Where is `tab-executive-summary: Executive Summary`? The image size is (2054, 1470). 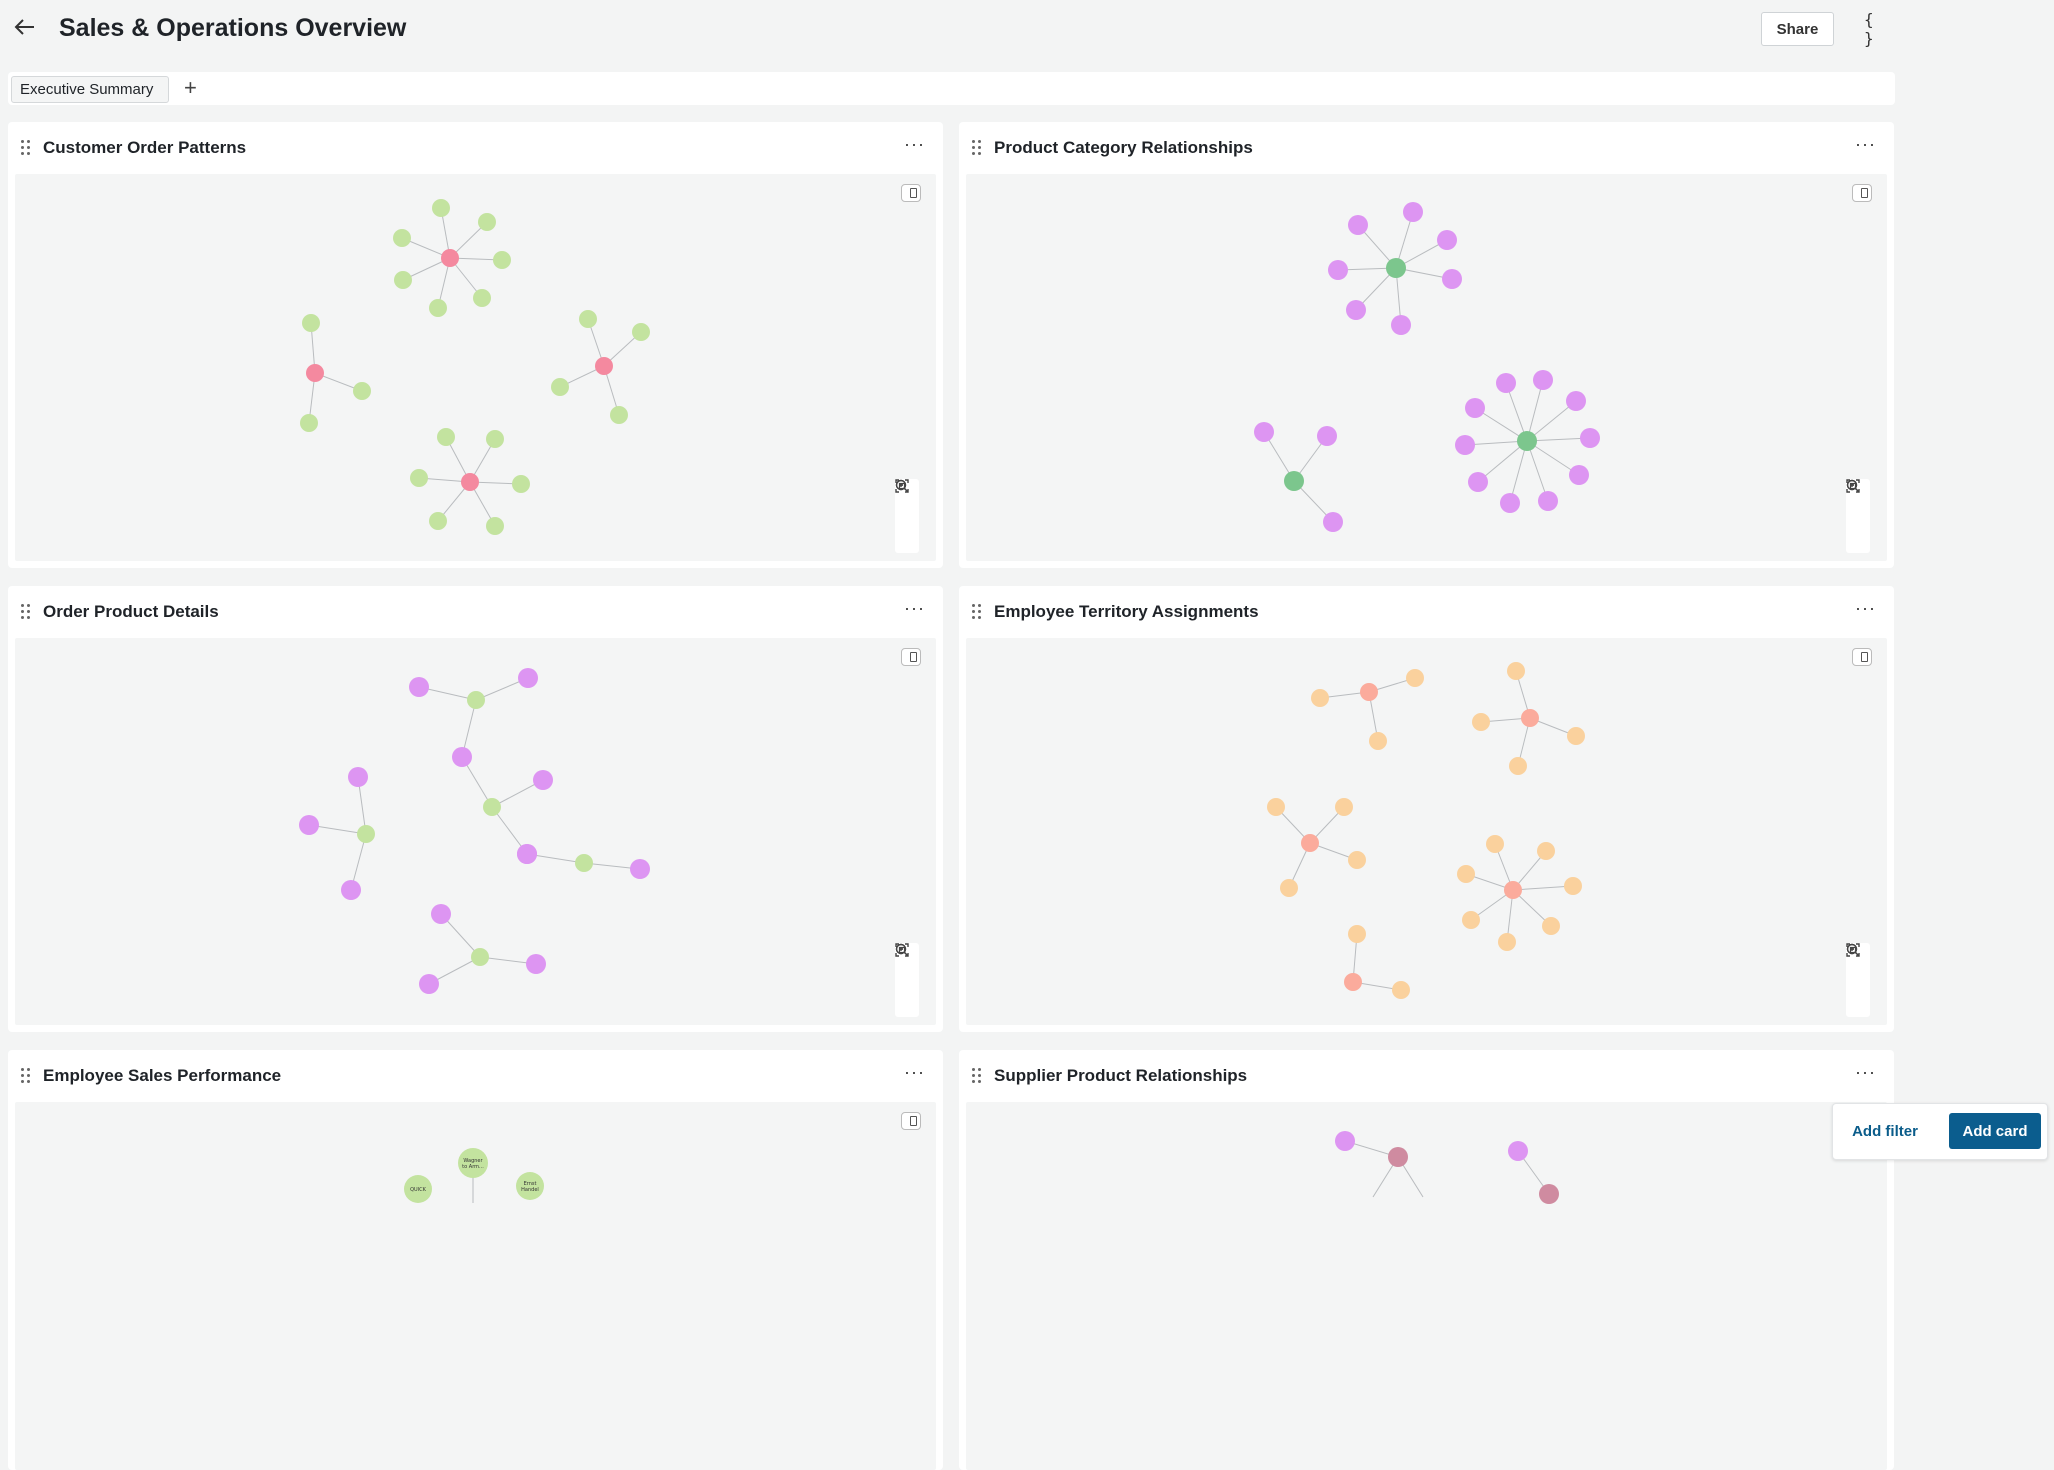
tab-executive-summary: Executive Summary is located at coordinates (90, 89).